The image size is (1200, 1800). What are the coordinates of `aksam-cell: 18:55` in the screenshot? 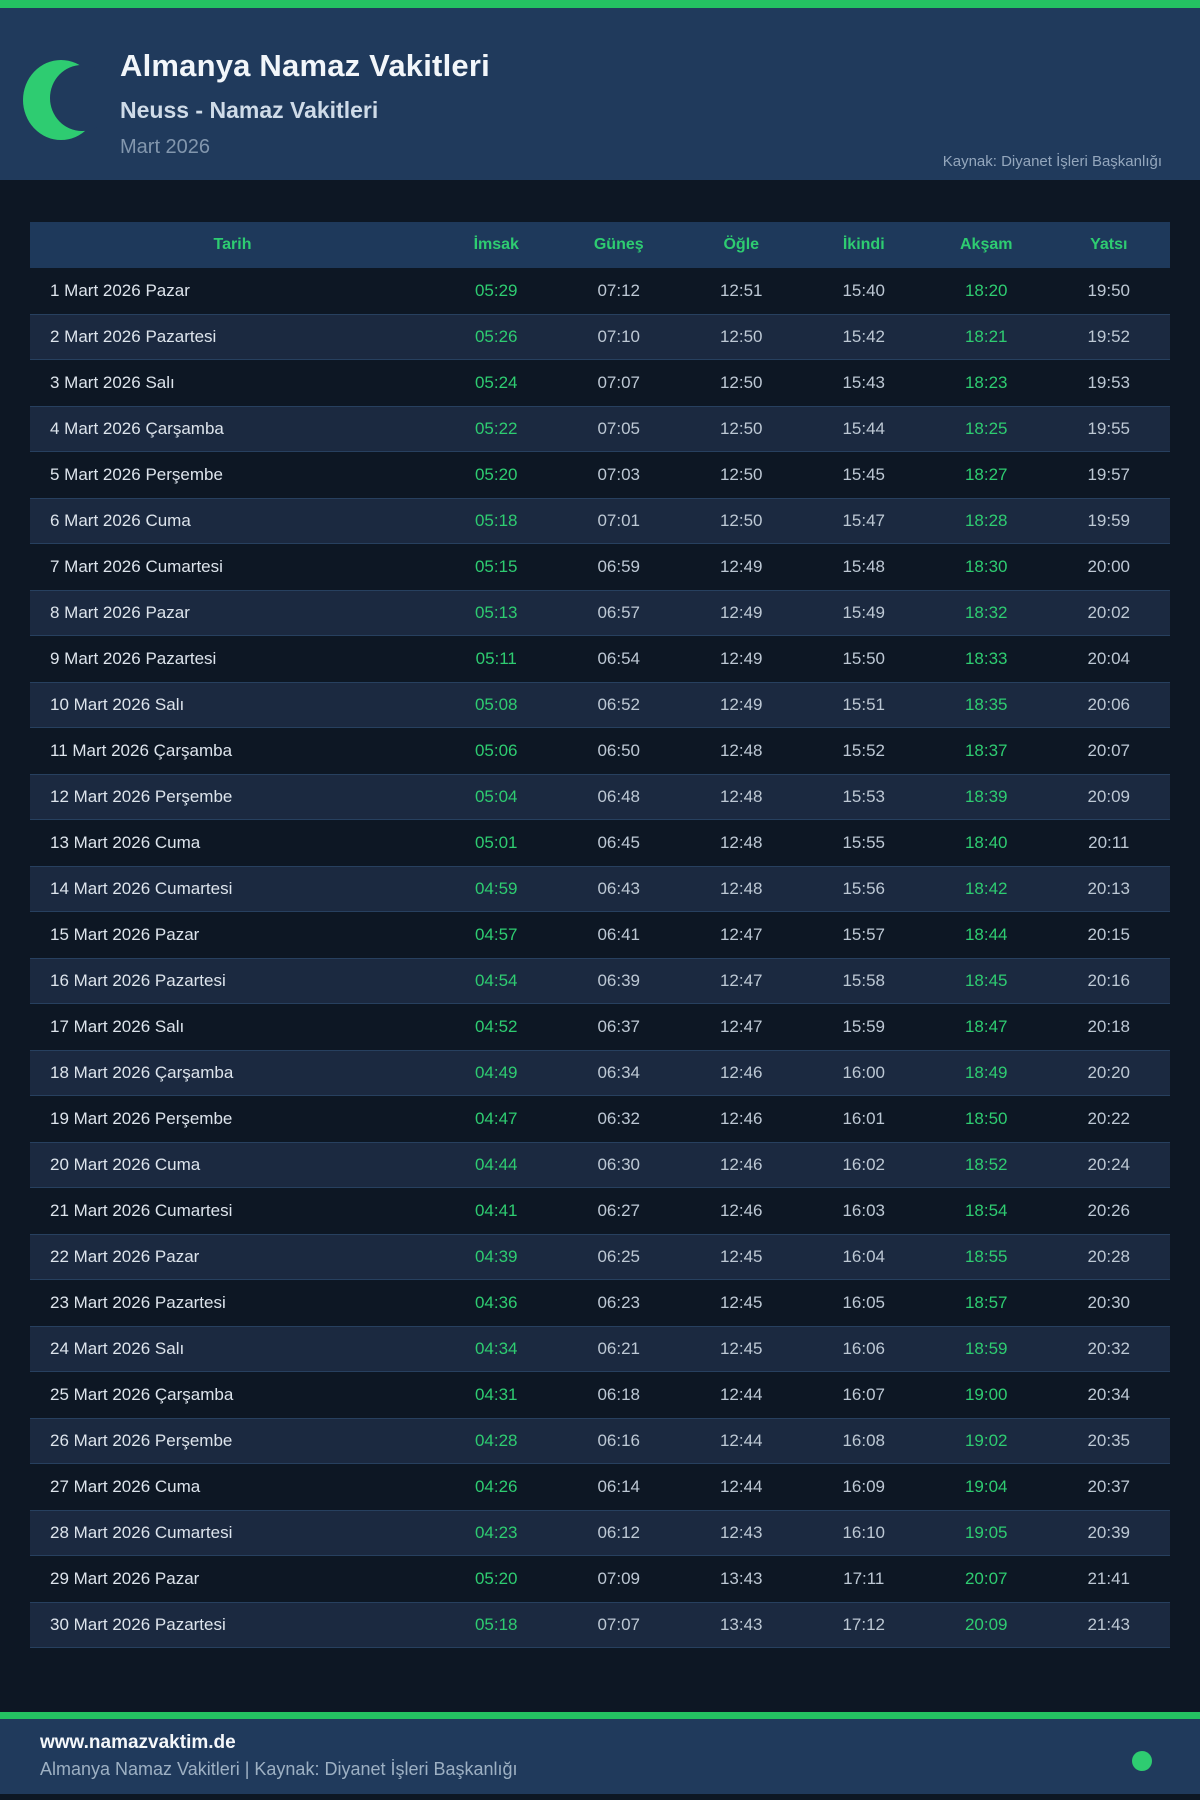 It's located at (986, 1256).